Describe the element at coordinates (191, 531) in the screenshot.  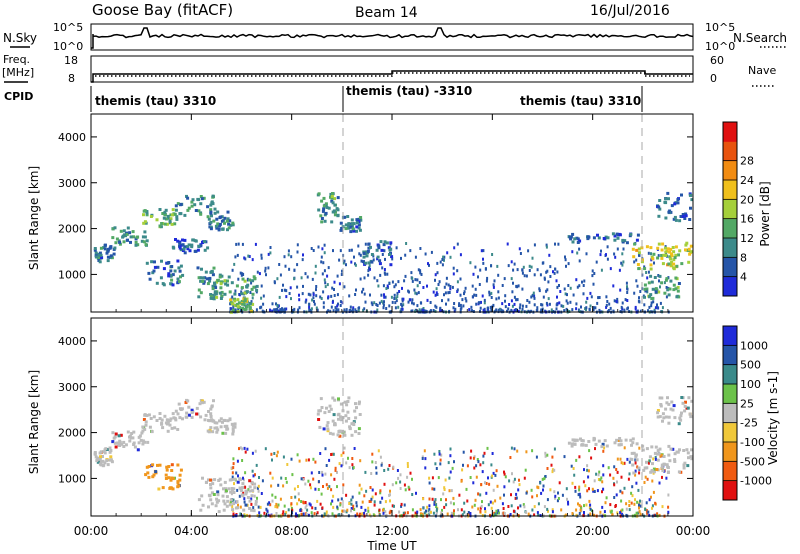
I see `x-tick-label: 04:00` at that location.